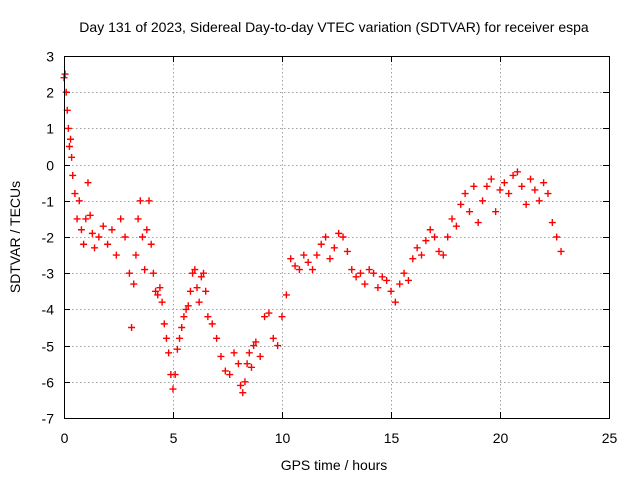  Describe the element at coordinates (65, 438) in the screenshot. I see `x-tick-label: 0` at that location.